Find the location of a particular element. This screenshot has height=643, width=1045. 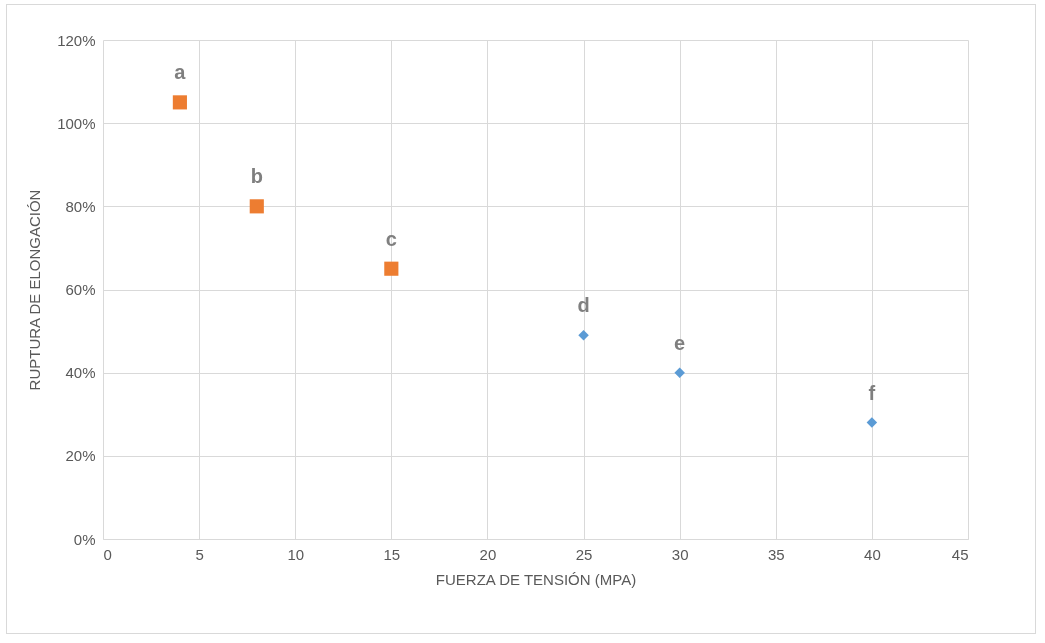

x-tick-label: 45 is located at coordinates (960, 554).